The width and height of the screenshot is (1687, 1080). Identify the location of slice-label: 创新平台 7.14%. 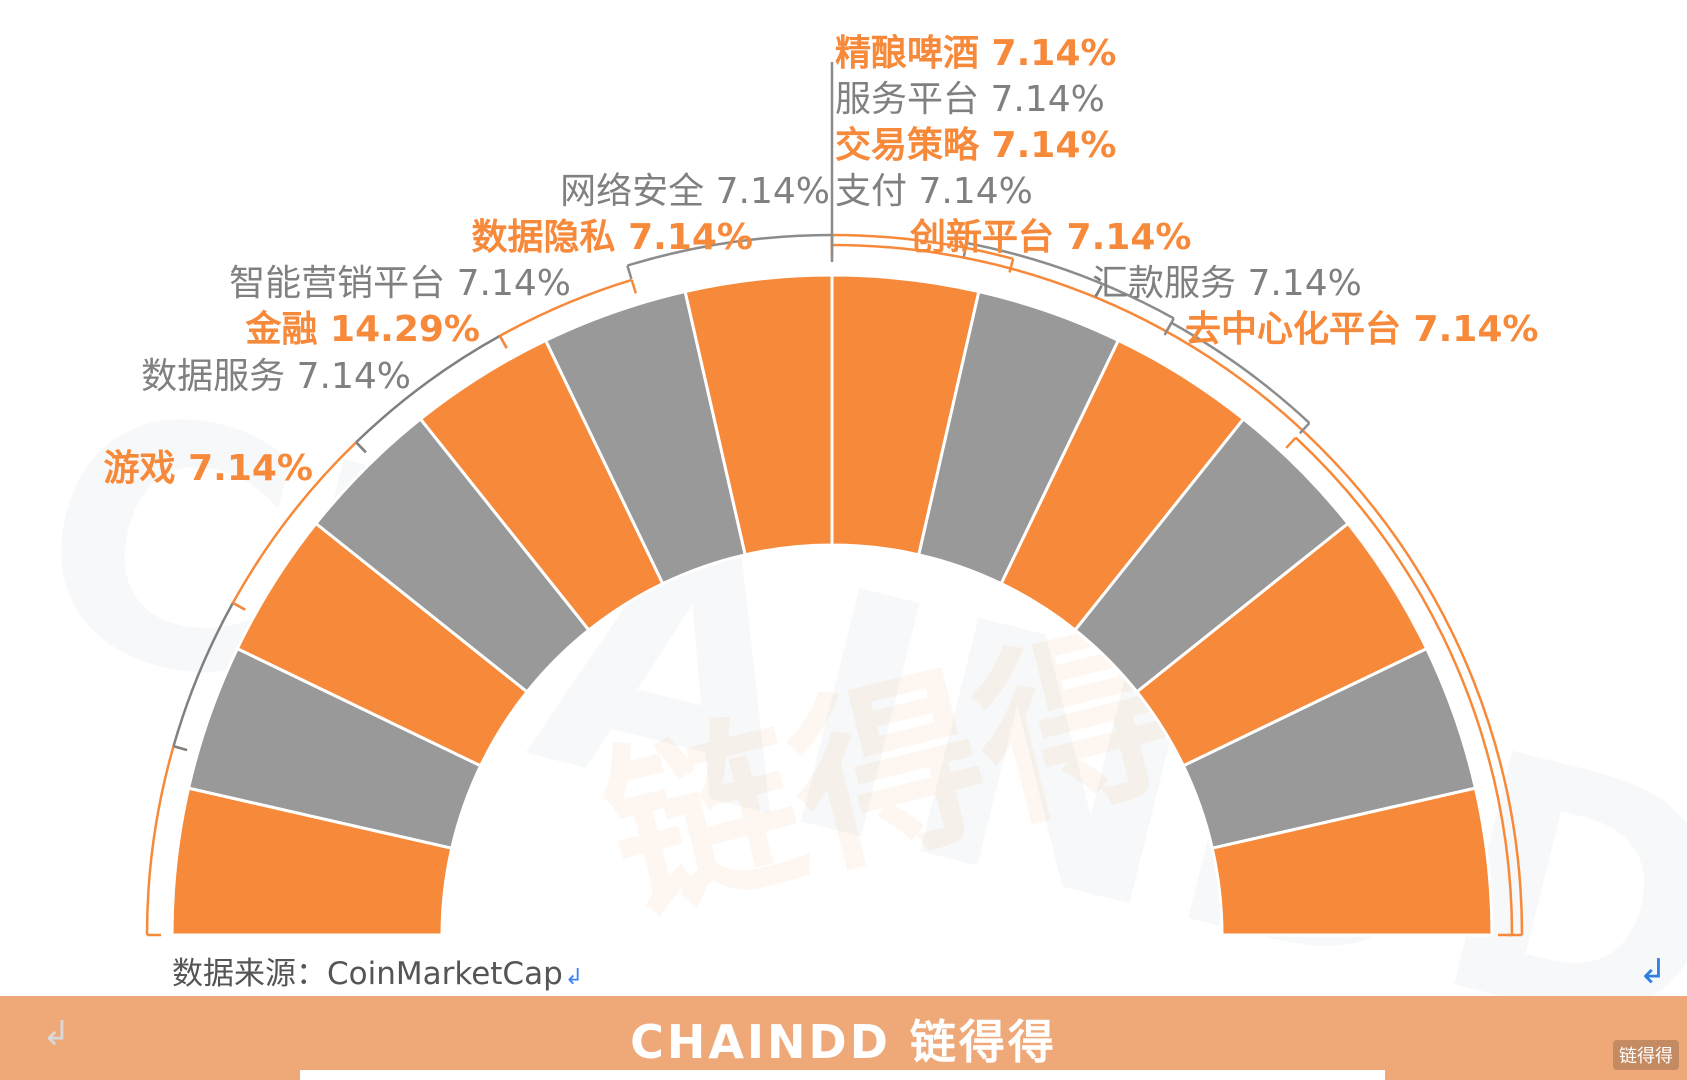
(1050, 237).